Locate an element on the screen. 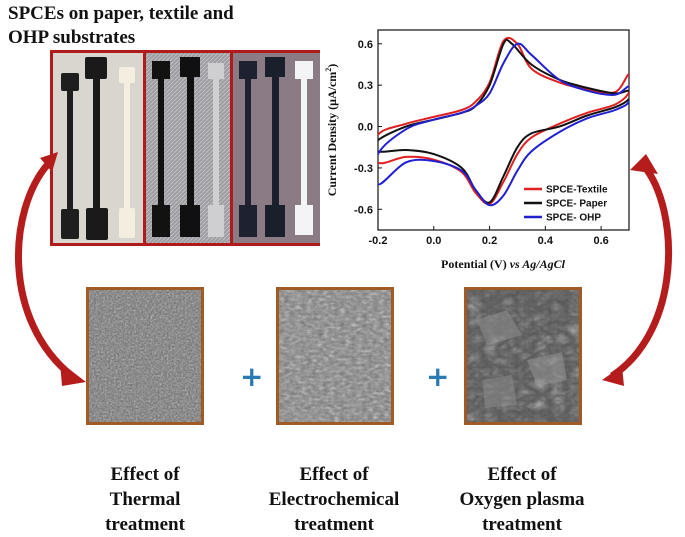  ohp-substrate-panel is located at coordinates (277, 148).